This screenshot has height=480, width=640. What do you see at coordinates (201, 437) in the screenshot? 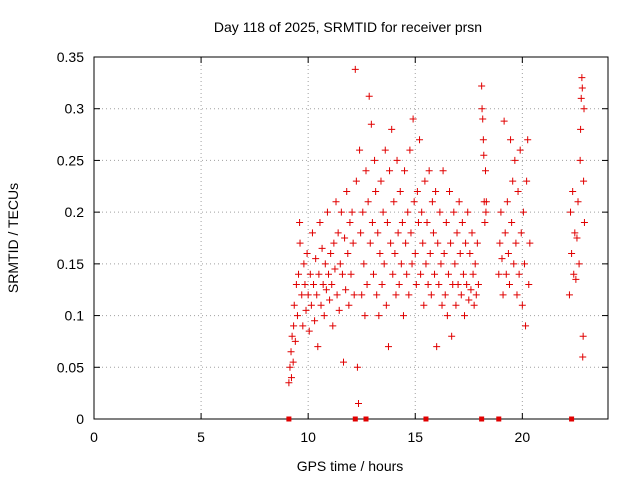
I see `x-tick-label: 5` at bounding box center [201, 437].